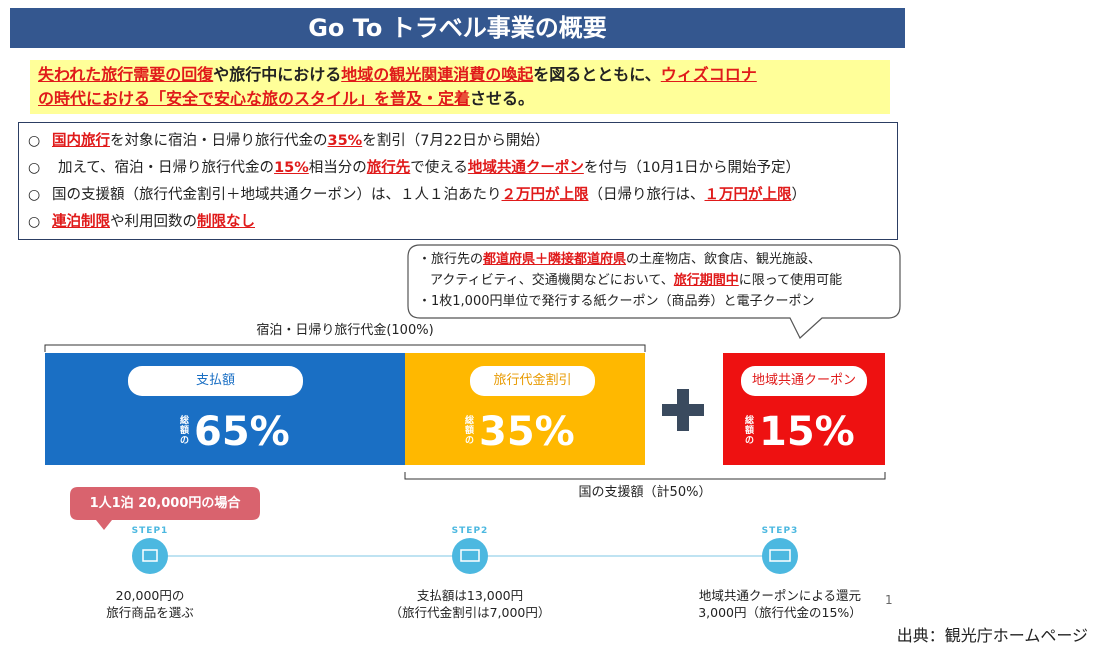 This screenshot has width=1100, height=646. I want to click on headline-line-segment: ウィズコロナ, so click(708, 74).